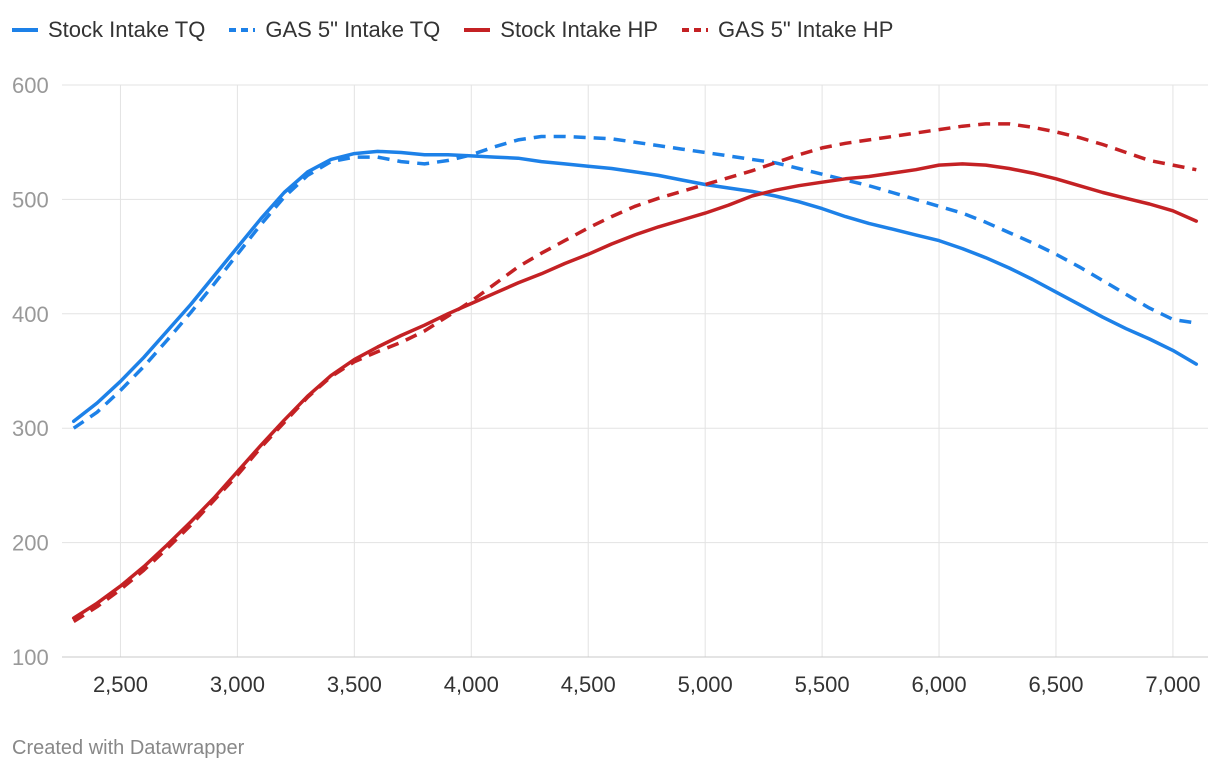  I want to click on x-tick-label: 2,500, so click(120, 684).